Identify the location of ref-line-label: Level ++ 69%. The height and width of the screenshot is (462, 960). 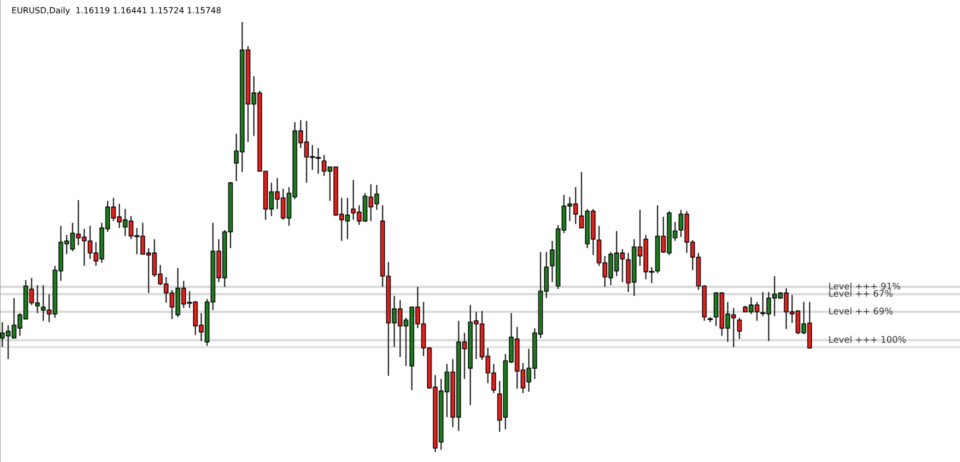
(861, 310).